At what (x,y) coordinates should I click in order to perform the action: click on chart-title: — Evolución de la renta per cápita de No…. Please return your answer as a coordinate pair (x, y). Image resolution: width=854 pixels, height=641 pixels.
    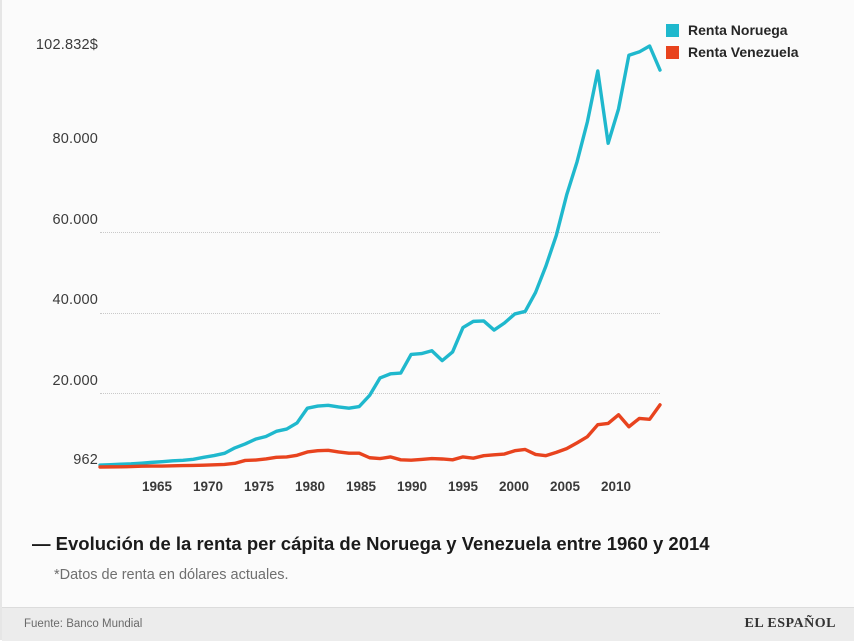
    Looking at the image, I should click on (371, 543).